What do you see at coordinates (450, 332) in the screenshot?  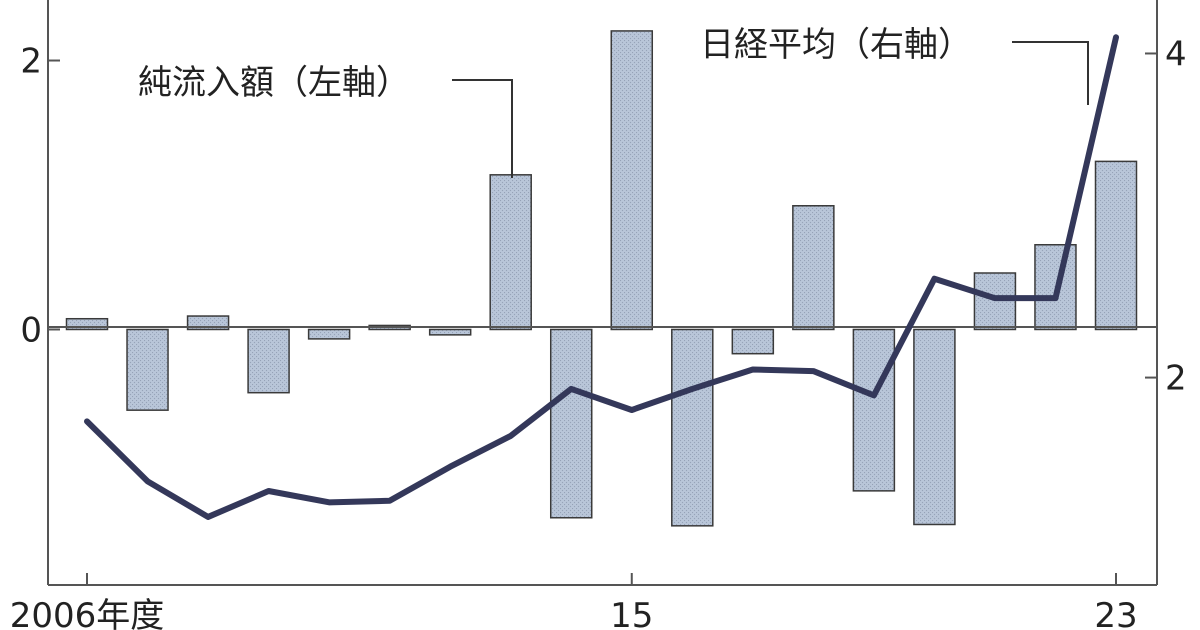 I see `bar-2012` at bounding box center [450, 332].